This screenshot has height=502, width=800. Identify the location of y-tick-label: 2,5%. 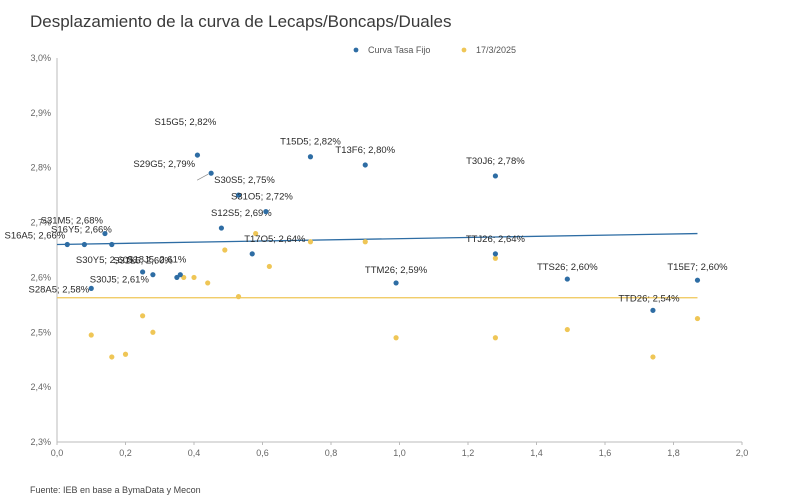
(40, 332).